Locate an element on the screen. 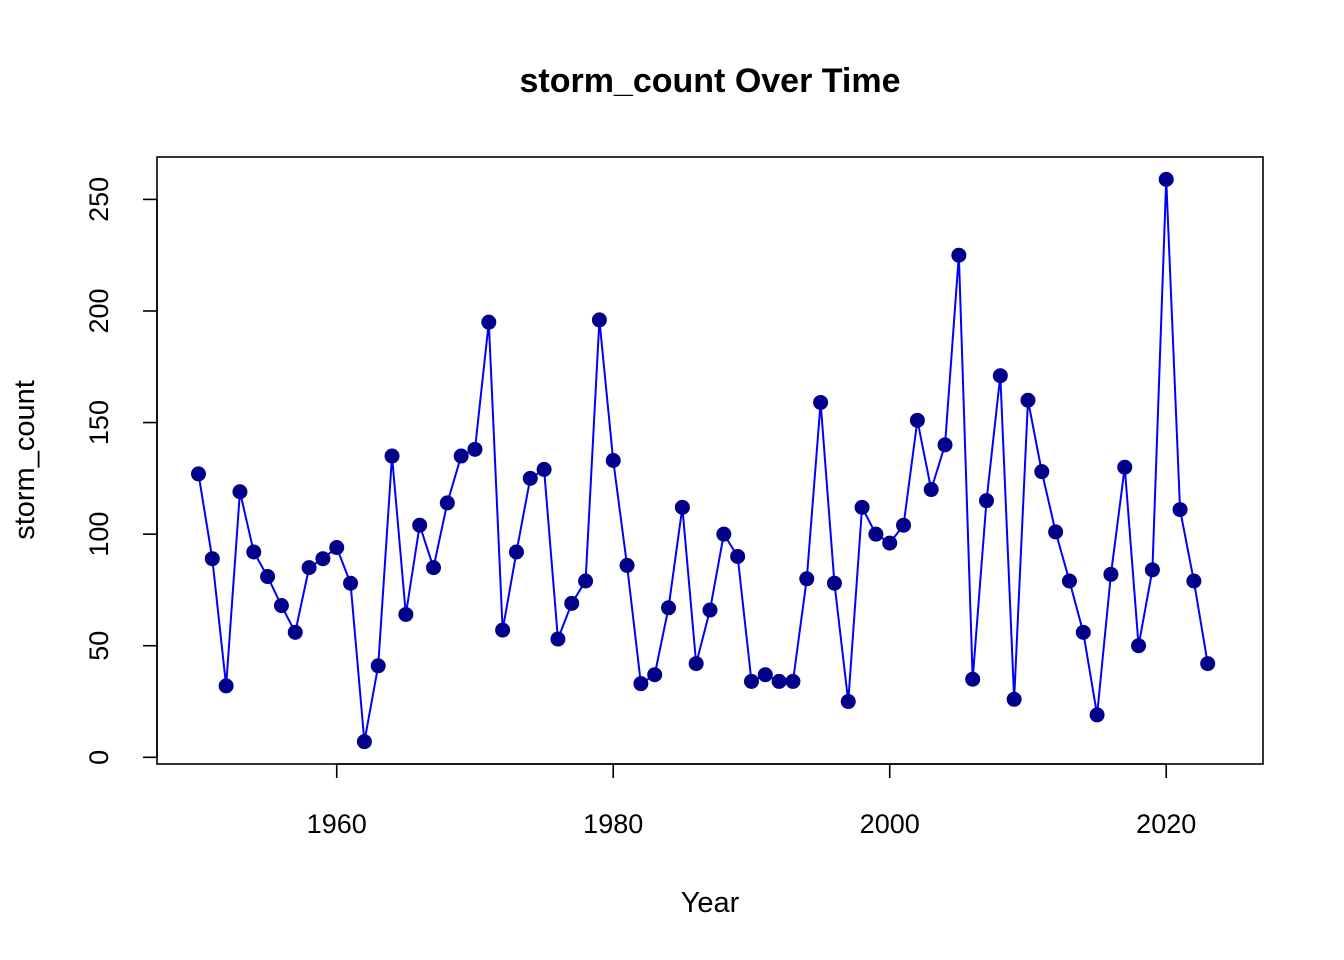 This screenshot has height=960, width=1344. x-tick-label: 2020 is located at coordinates (1166, 824).